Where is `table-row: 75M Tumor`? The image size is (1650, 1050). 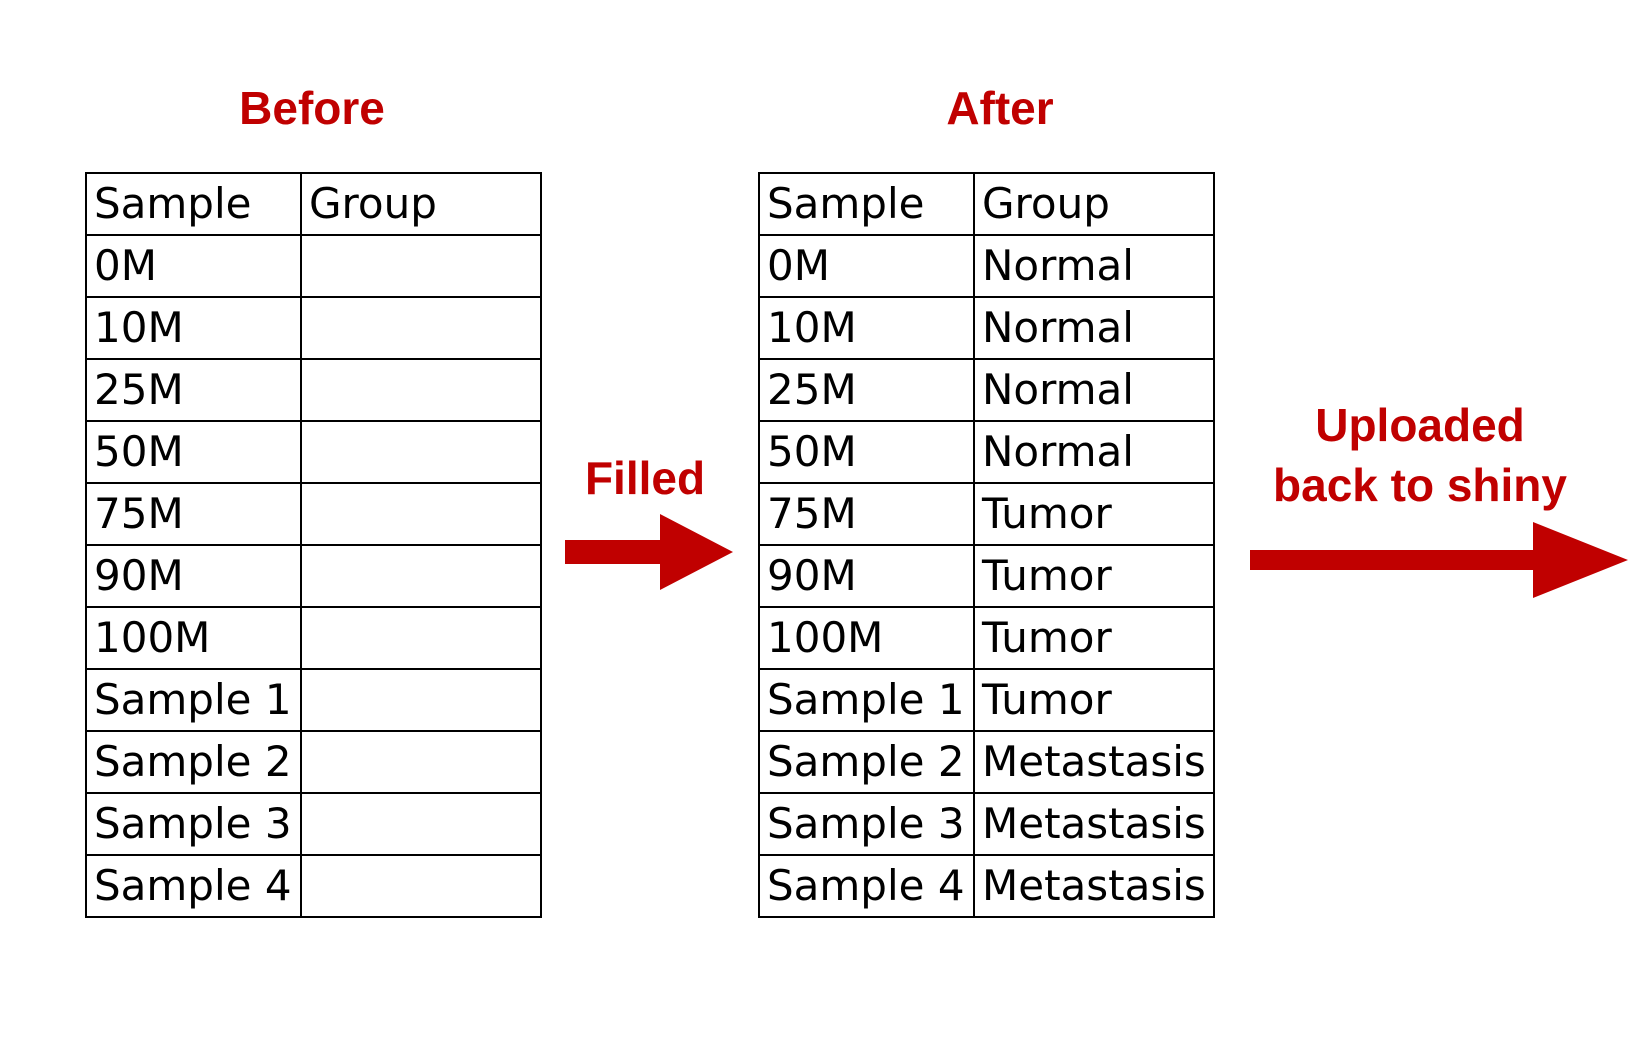 table-row: 75M Tumor is located at coordinates (986, 514).